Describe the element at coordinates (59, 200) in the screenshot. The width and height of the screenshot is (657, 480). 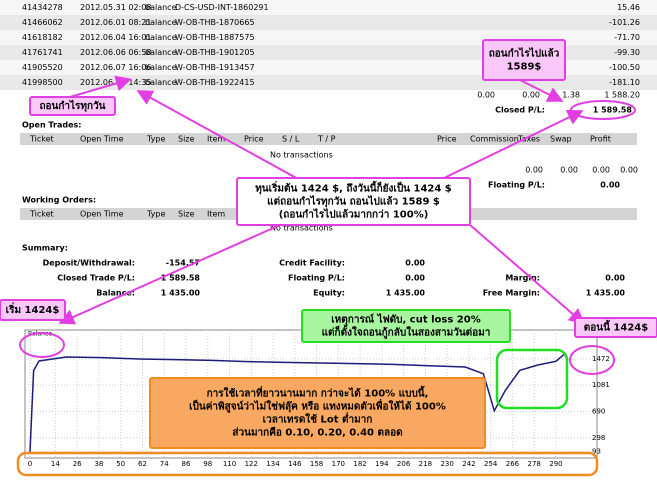
I see `section-title: Working Orders:` at that location.